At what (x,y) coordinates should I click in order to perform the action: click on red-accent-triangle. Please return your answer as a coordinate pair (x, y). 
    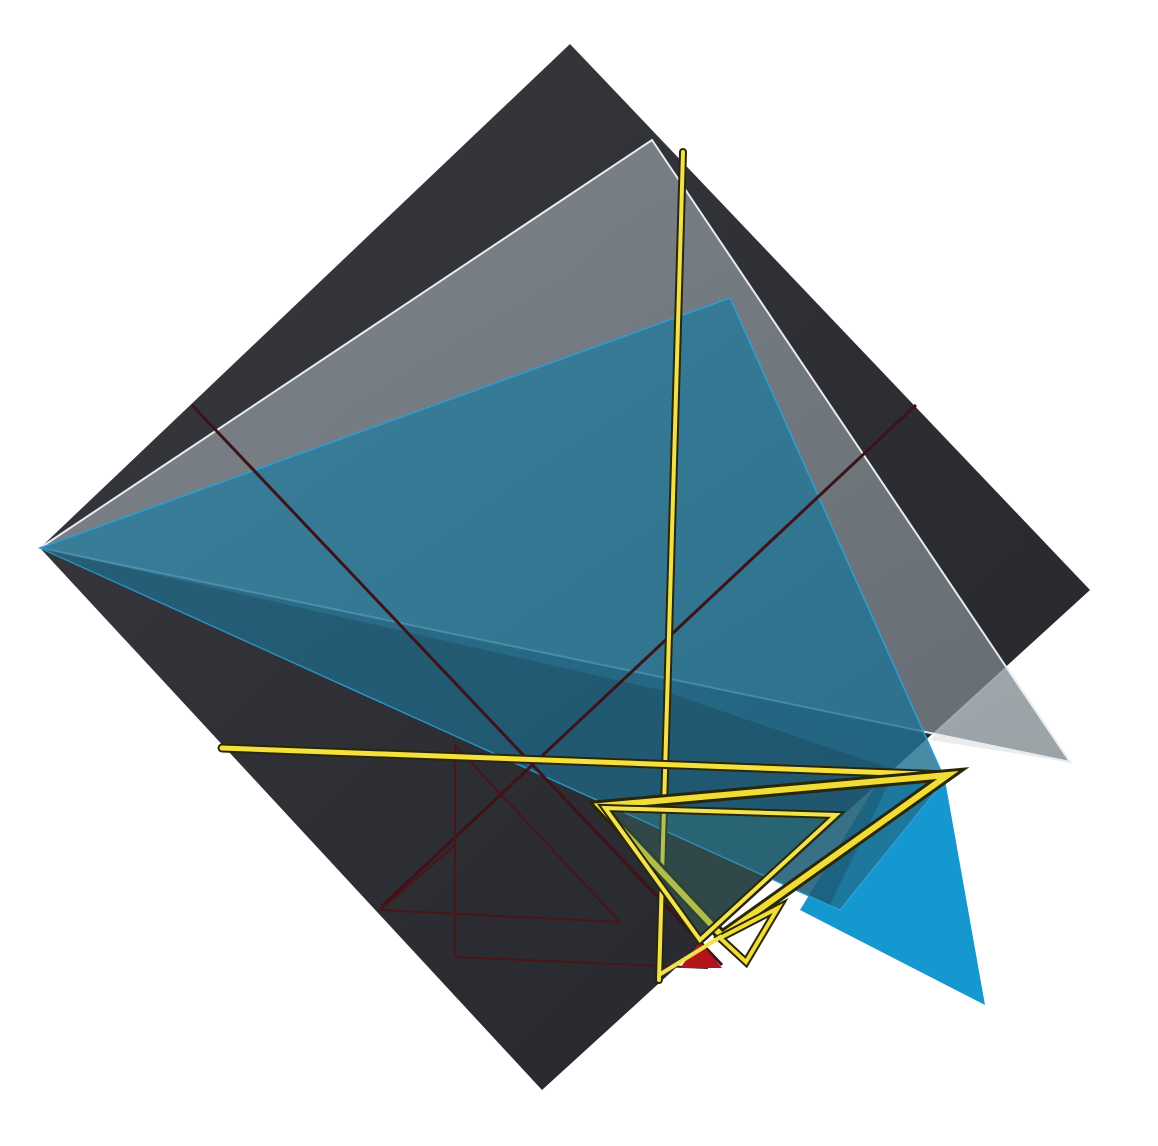
    Looking at the image, I should click on (701, 955).